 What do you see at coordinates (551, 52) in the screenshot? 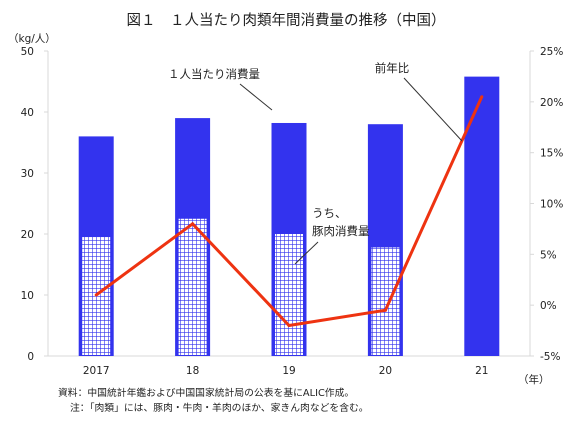
I see `right-tick-label: 25%` at bounding box center [551, 52].